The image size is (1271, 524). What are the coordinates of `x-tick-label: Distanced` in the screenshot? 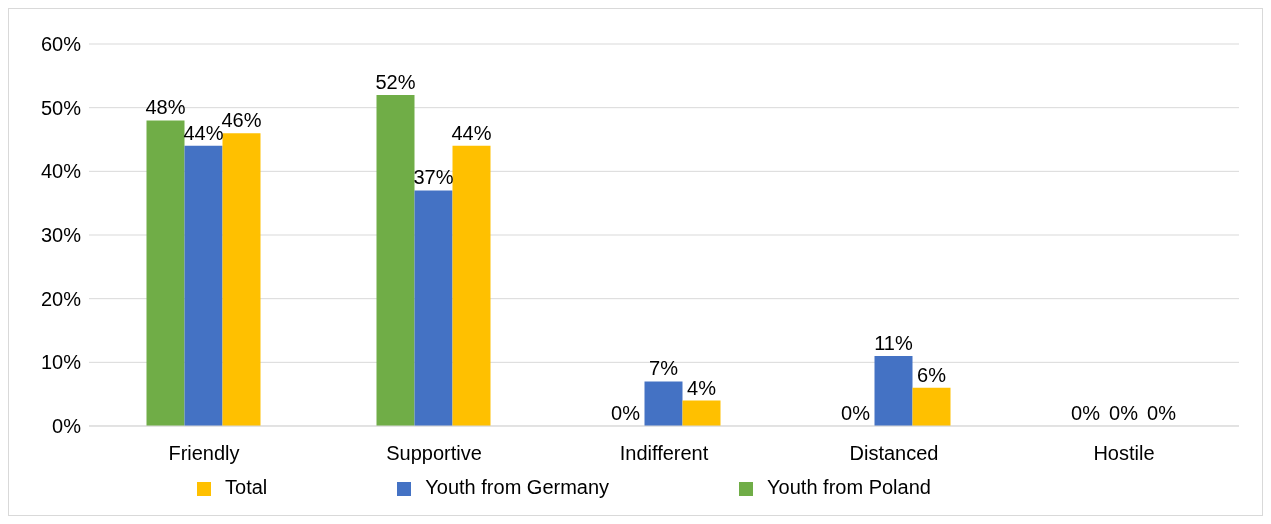 It's located at (894, 453).